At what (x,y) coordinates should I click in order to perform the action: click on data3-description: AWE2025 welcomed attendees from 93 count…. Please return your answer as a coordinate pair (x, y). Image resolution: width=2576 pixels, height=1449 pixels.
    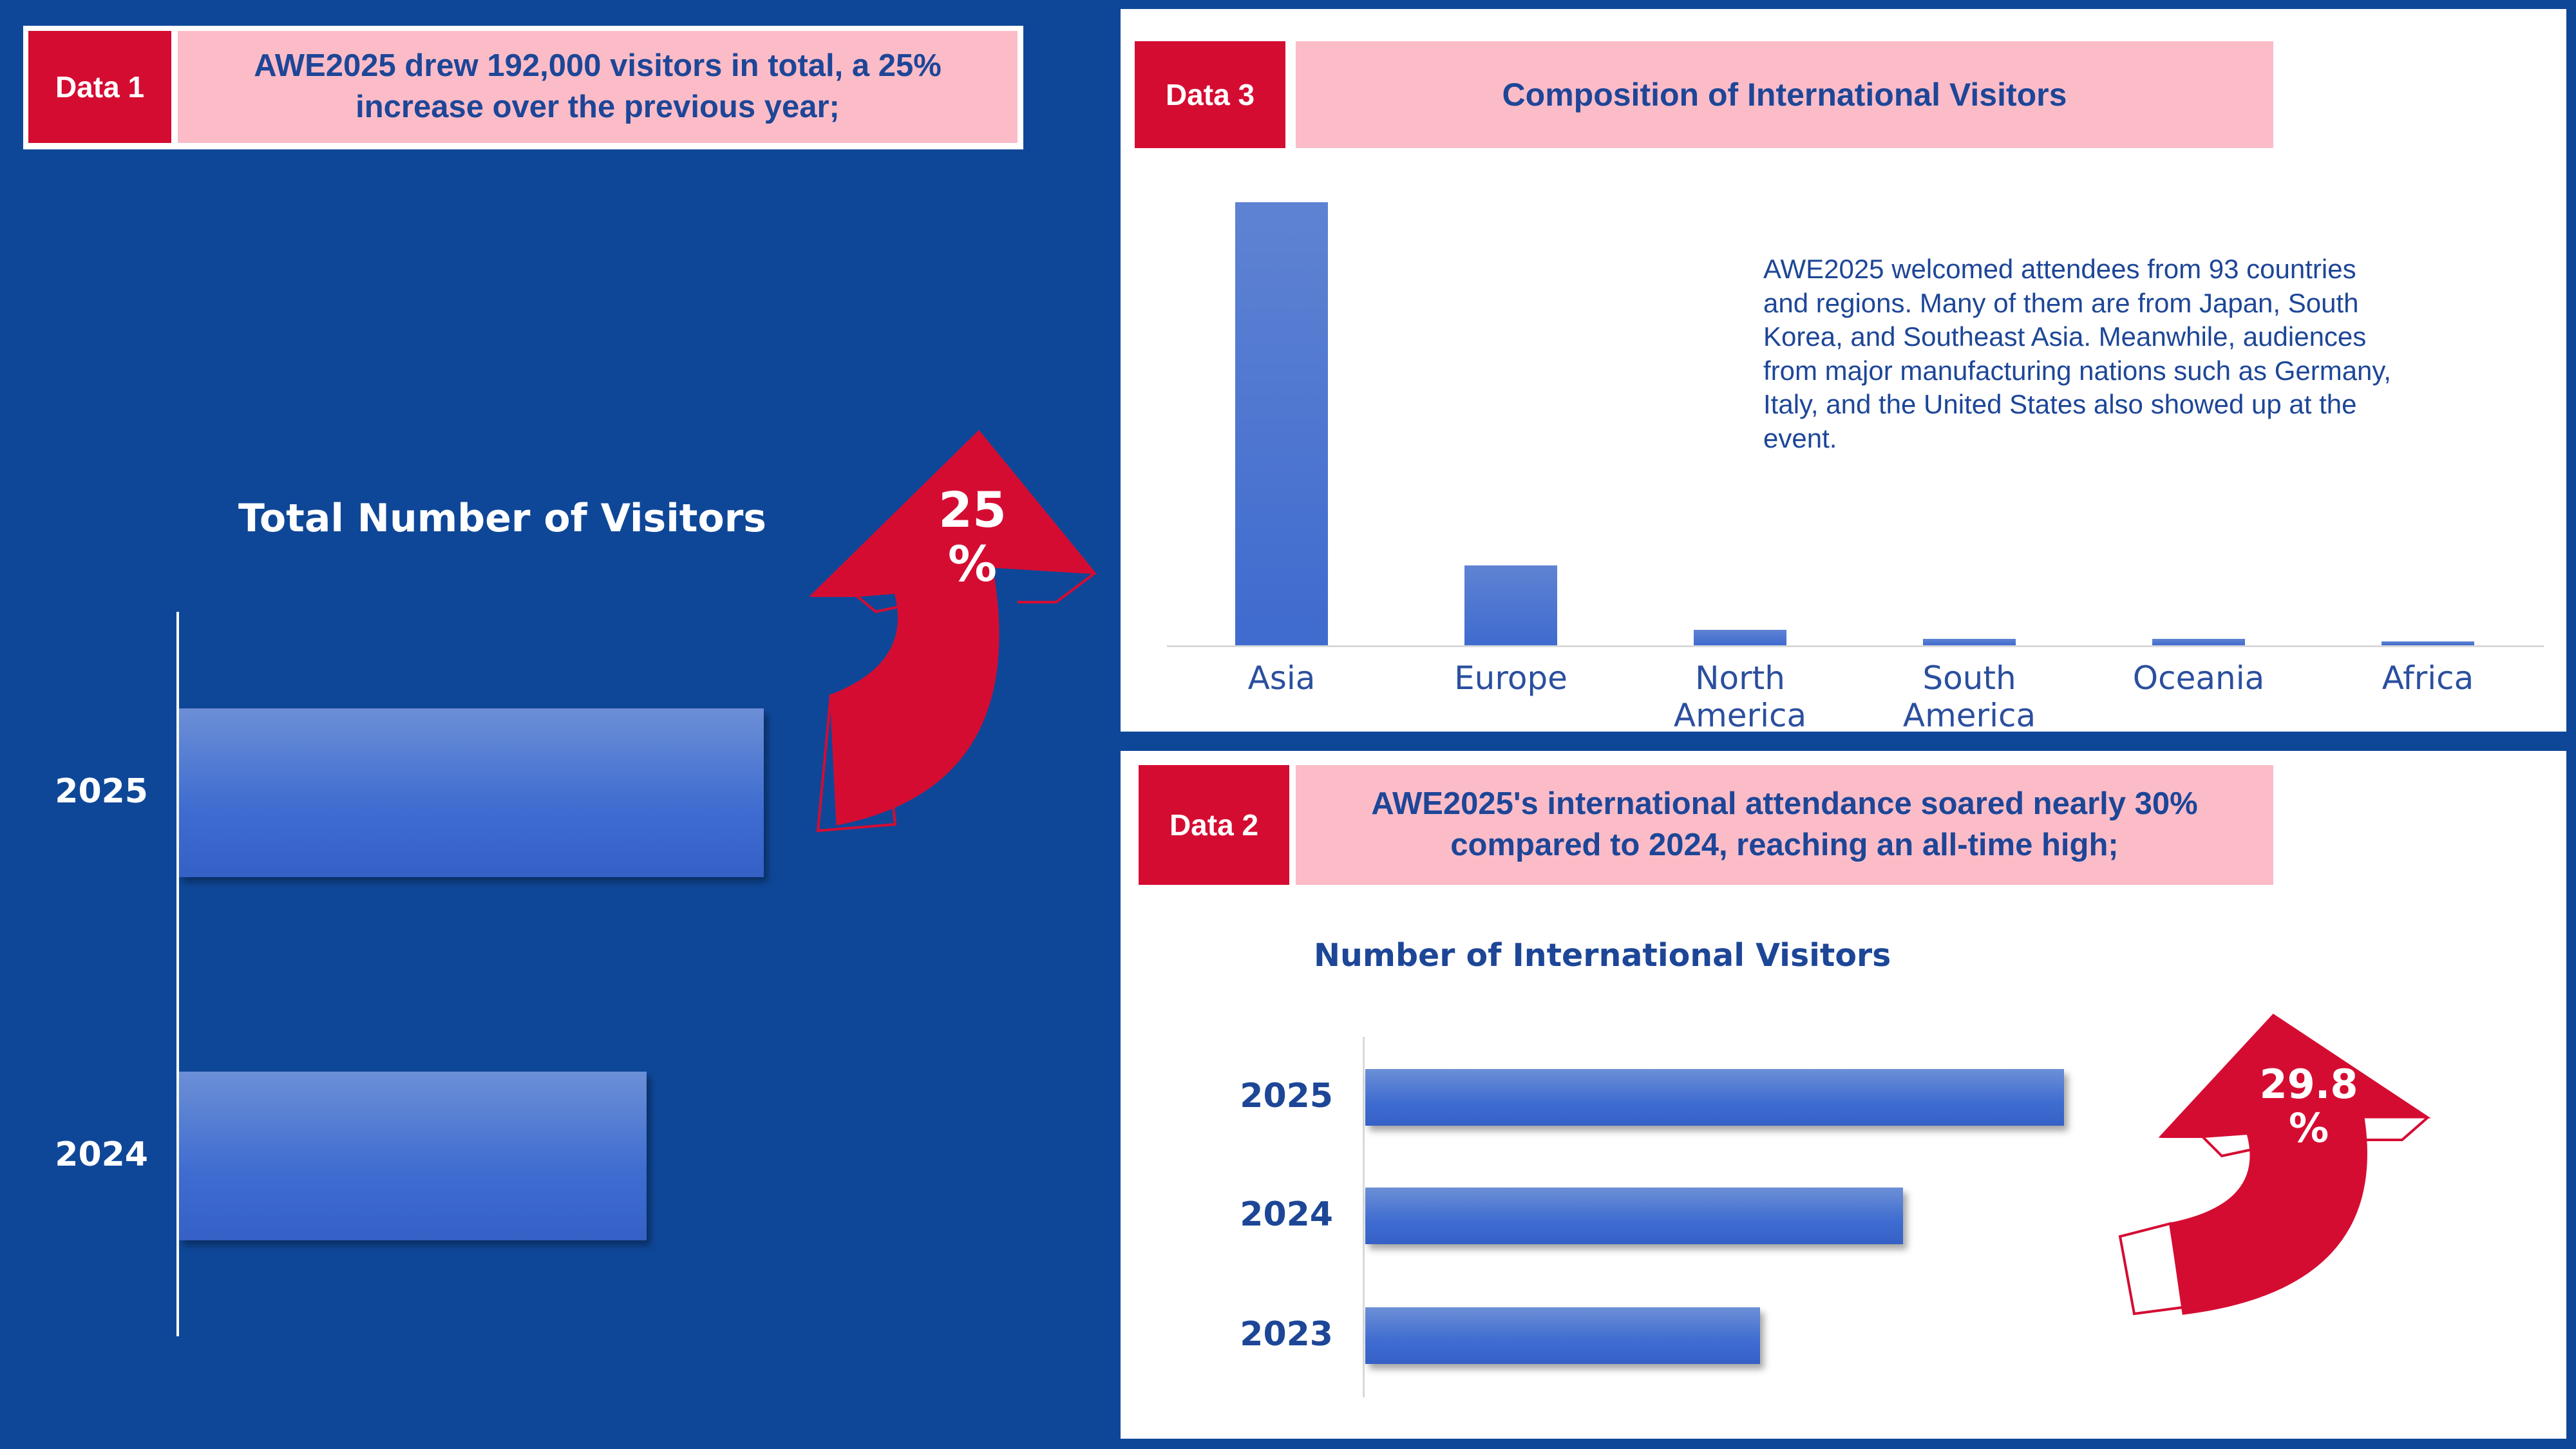
    Looking at the image, I should click on (2077, 353).